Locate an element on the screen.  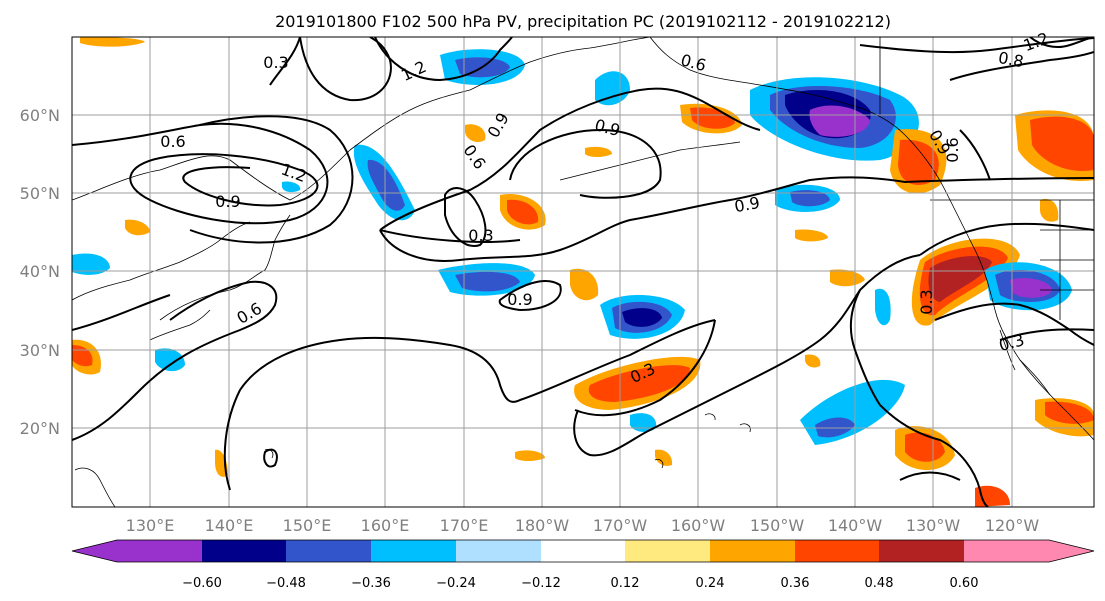
coastline-baja is located at coordinates (1007, 350).